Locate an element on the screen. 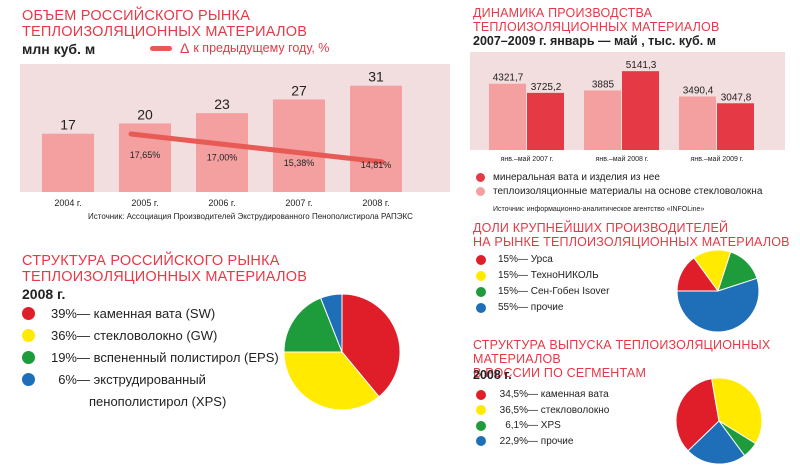 The width and height of the screenshot is (800, 476). chart2-legend-label: минеральная вата и изделия из нее is located at coordinates (576, 177).